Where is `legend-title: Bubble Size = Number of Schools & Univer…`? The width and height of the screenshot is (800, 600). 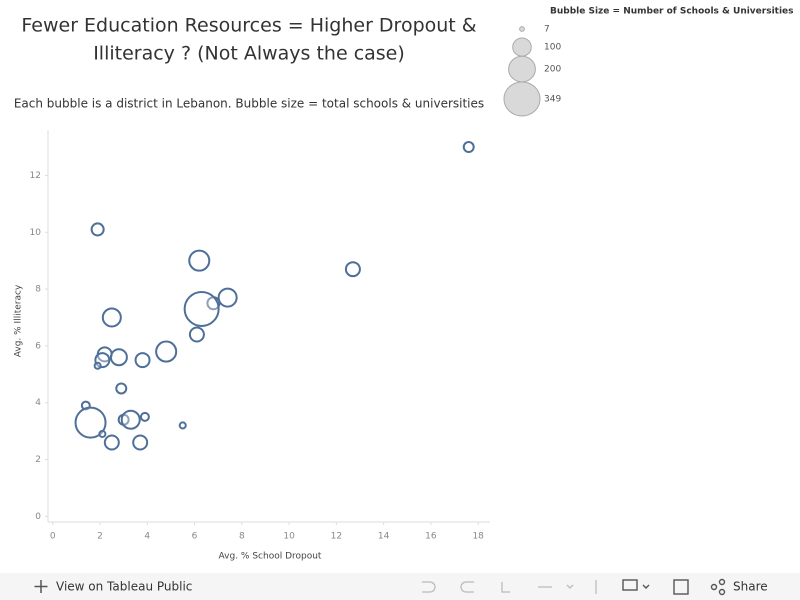 legend-title: Bubble Size = Number of Schools & Univer… is located at coordinates (672, 12).